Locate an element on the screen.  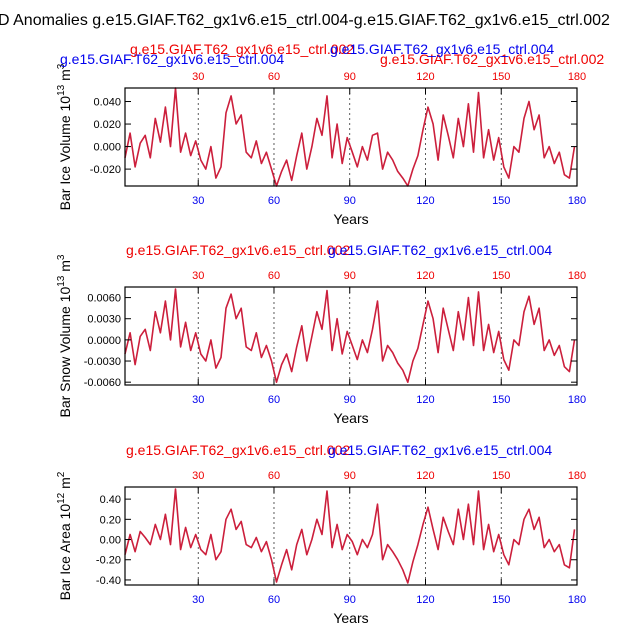
x-tick-label-ice-area-3: 120 is located at coordinates (425, 600).